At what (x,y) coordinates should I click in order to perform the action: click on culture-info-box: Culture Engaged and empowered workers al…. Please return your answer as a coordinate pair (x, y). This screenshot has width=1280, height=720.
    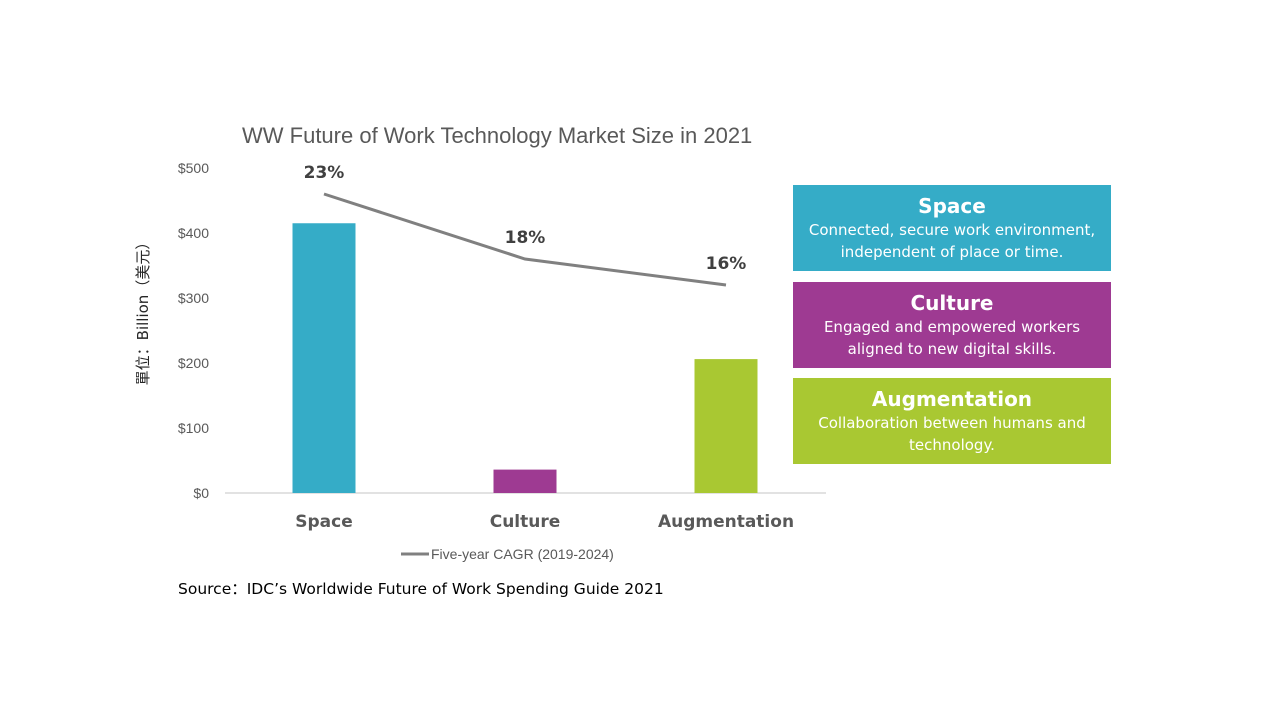
    Looking at the image, I should click on (952, 325).